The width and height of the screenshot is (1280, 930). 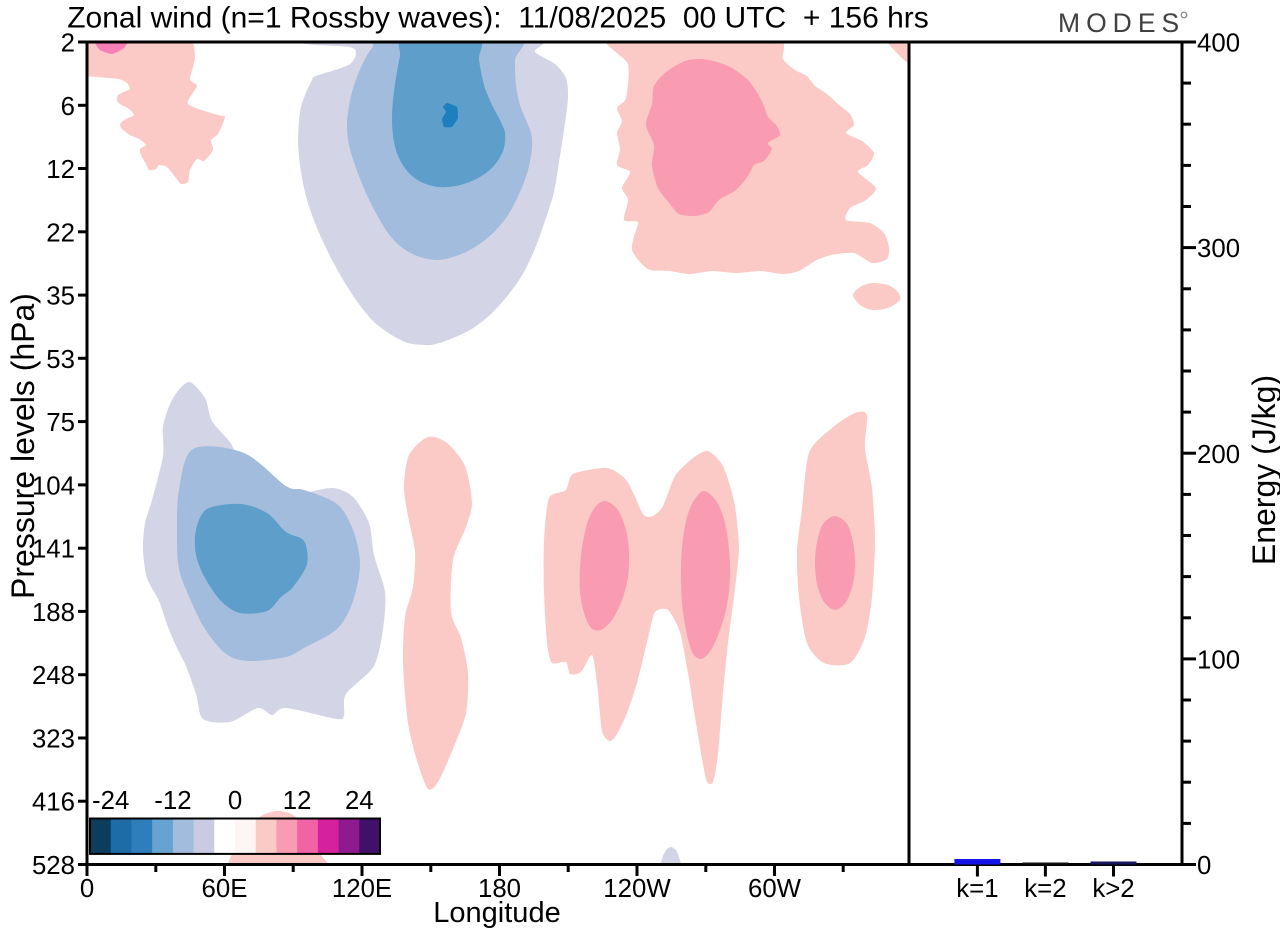 I want to click on svg-text: Longitude, so click(x=496, y=913).